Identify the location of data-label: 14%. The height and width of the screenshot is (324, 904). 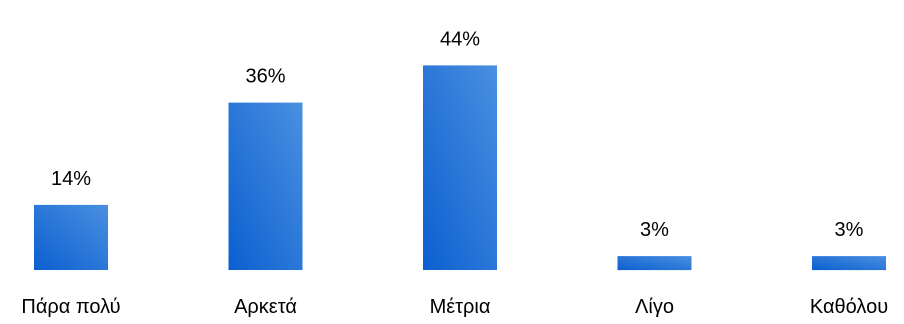
(71, 179).